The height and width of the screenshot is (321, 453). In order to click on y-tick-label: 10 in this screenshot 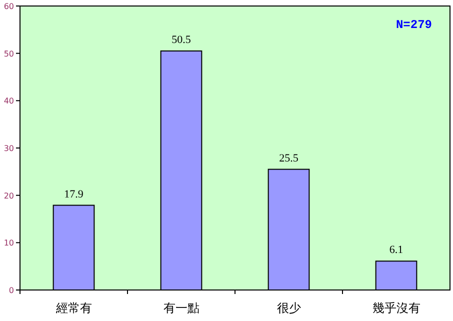, I will do `click(9, 243)`.